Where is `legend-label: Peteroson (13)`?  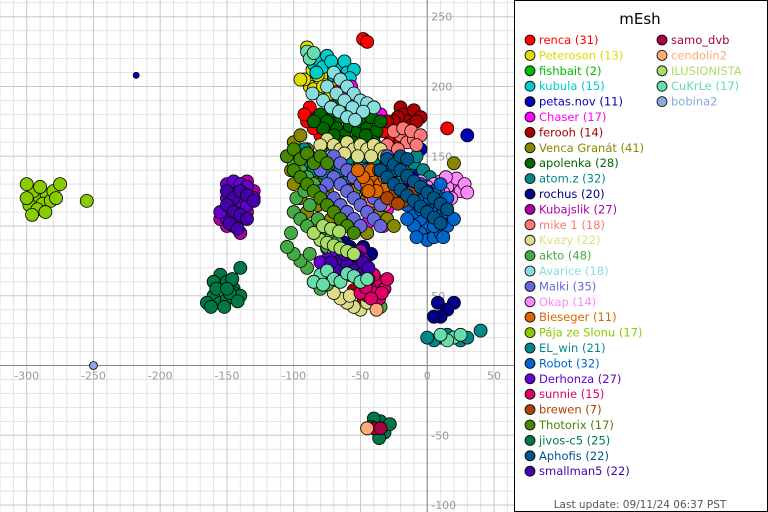 legend-label: Peteroson (13) is located at coordinates (581, 55).